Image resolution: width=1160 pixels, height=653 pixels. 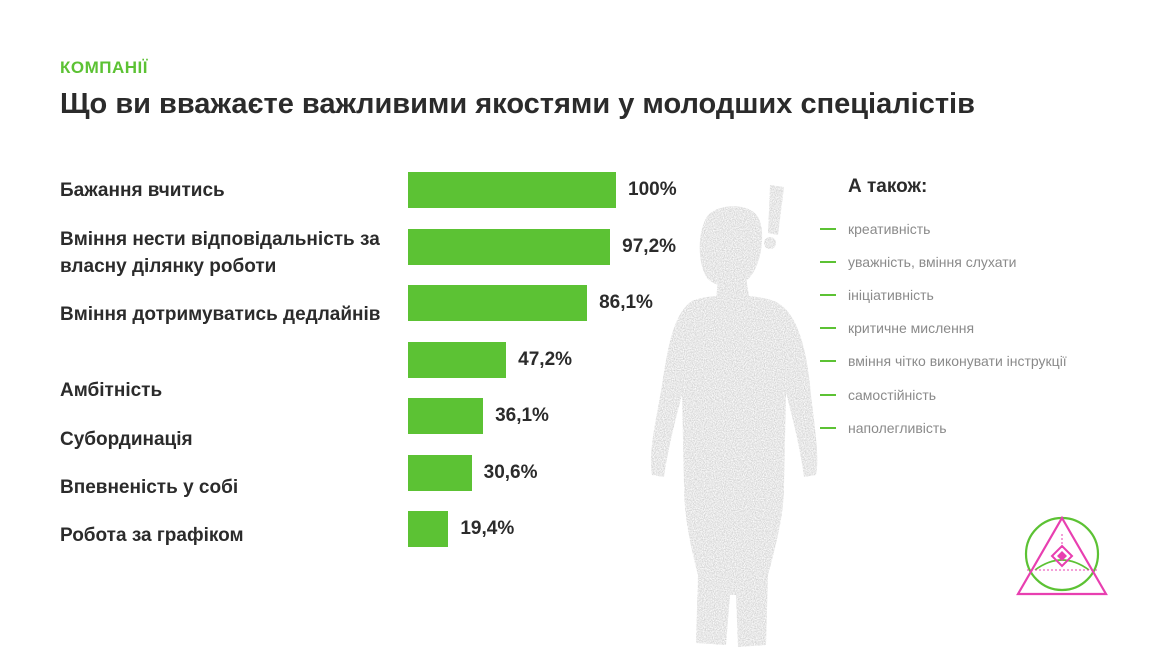 What do you see at coordinates (649, 246) in the screenshot?
I see `value-label: 97,2%` at bounding box center [649, 246].